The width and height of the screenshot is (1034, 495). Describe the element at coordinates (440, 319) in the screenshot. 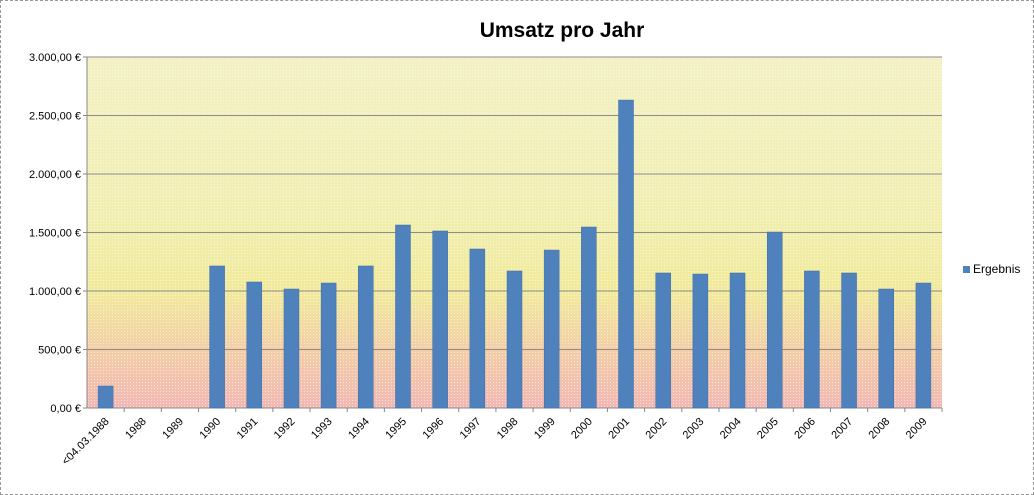

I see `bar-1996` at that location.